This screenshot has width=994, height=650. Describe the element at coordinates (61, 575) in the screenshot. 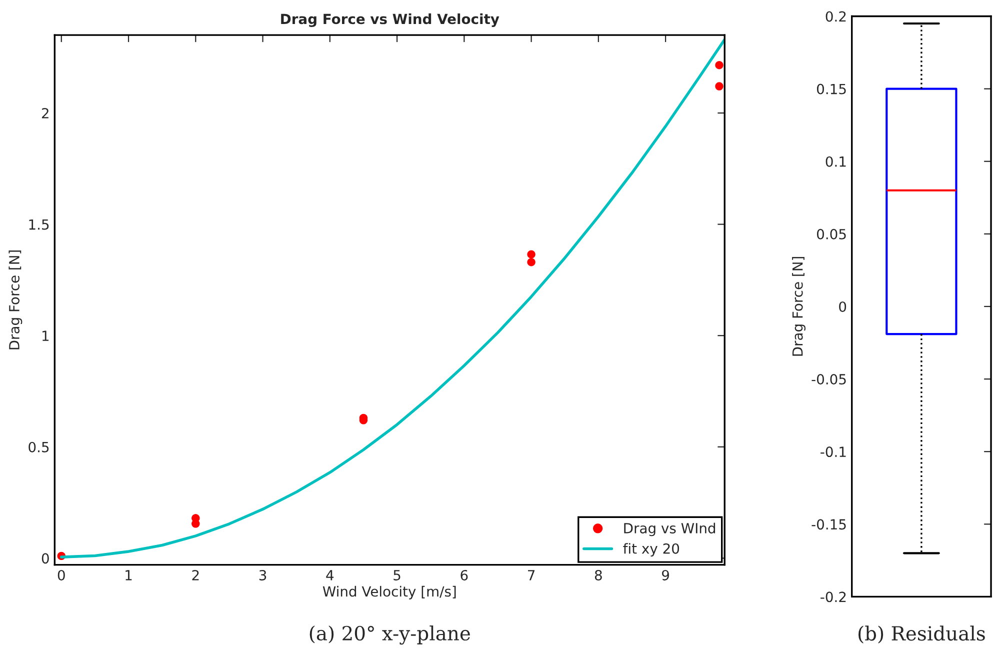

I see `x-tick-label: 0` at that location.